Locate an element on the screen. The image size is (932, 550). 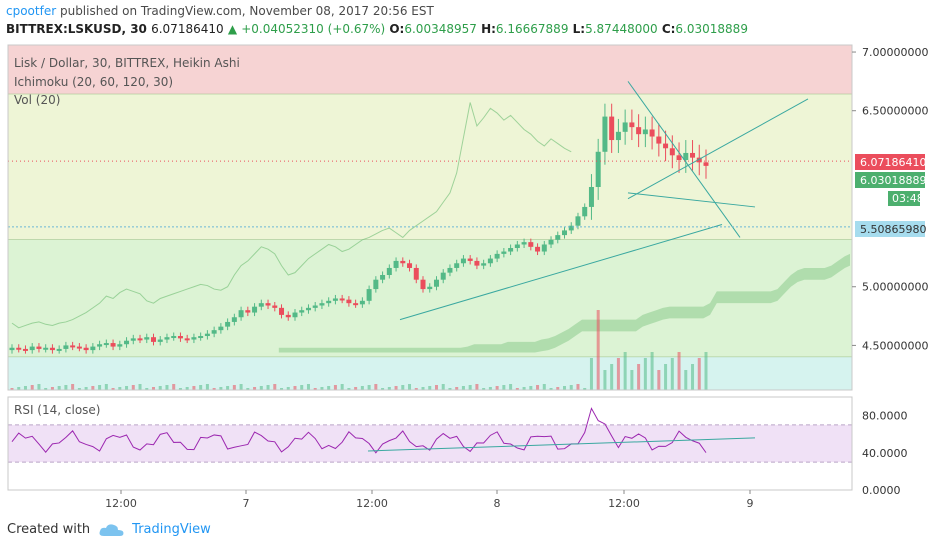
legend-ichimoku: Ichimoku (20, 60, 120, 30) is located at coordinates (93, 82).